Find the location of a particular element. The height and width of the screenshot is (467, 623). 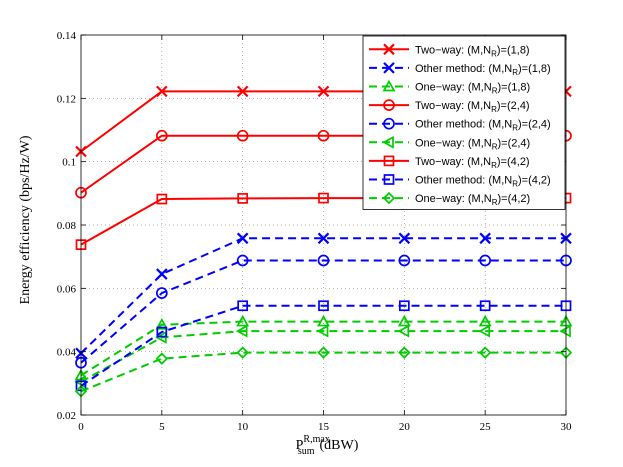

legend-label: One−way: (M,NR)=(4,2) is located at coordinates (472, 200).